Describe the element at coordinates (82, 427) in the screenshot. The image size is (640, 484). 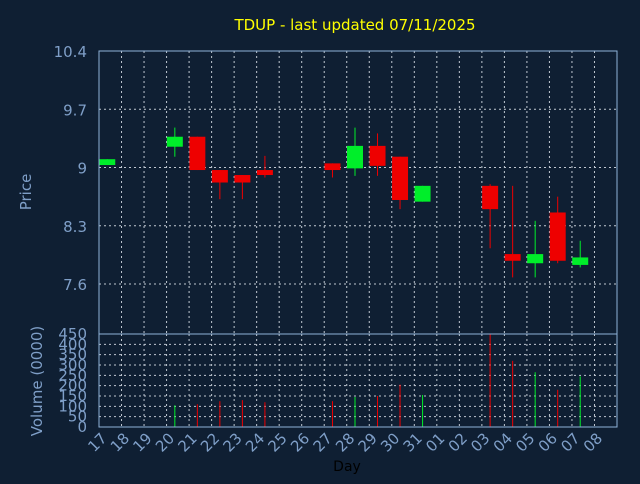
I see `volume-tick-label: 0` at that location.